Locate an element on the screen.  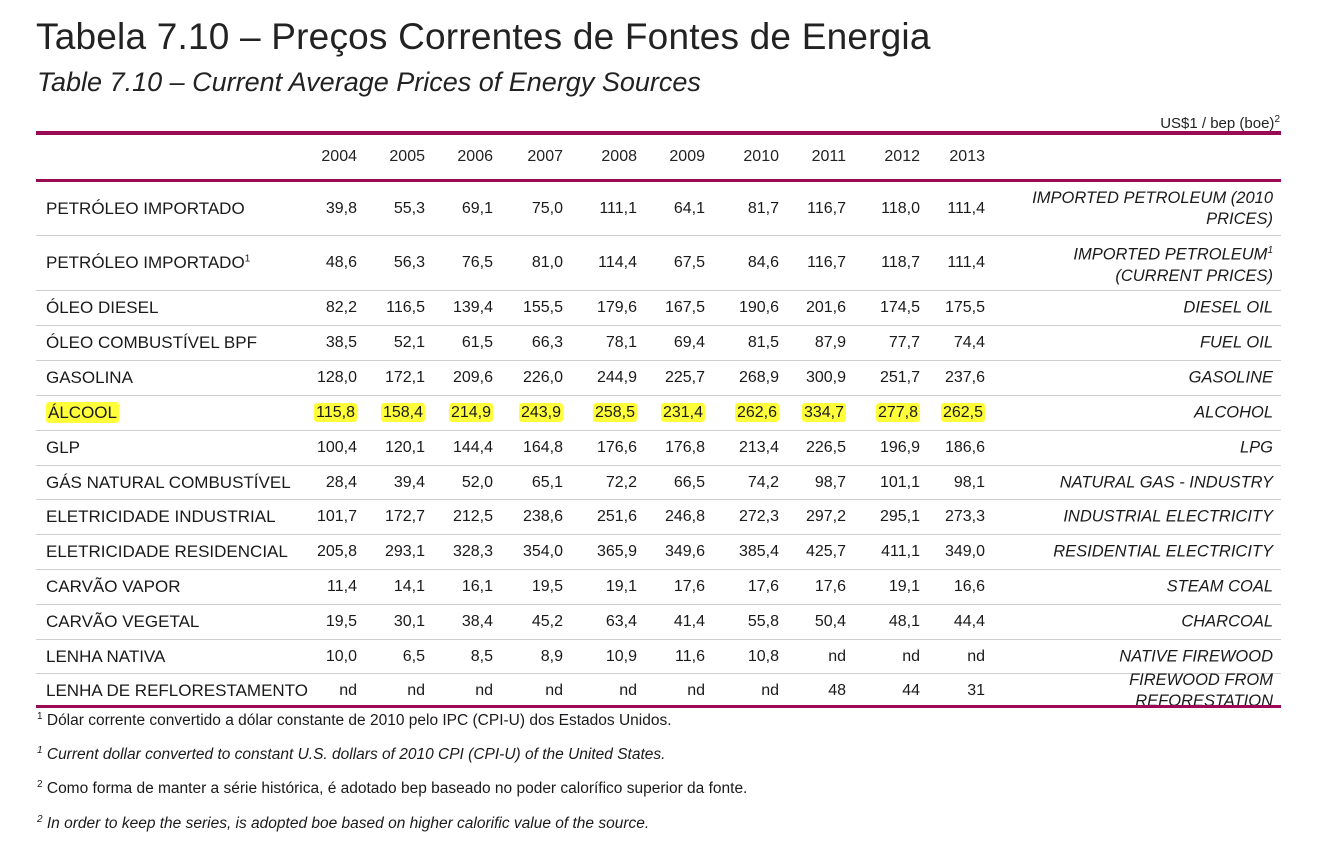
cell-value: 176,6 is located at coordinates (616, 447).